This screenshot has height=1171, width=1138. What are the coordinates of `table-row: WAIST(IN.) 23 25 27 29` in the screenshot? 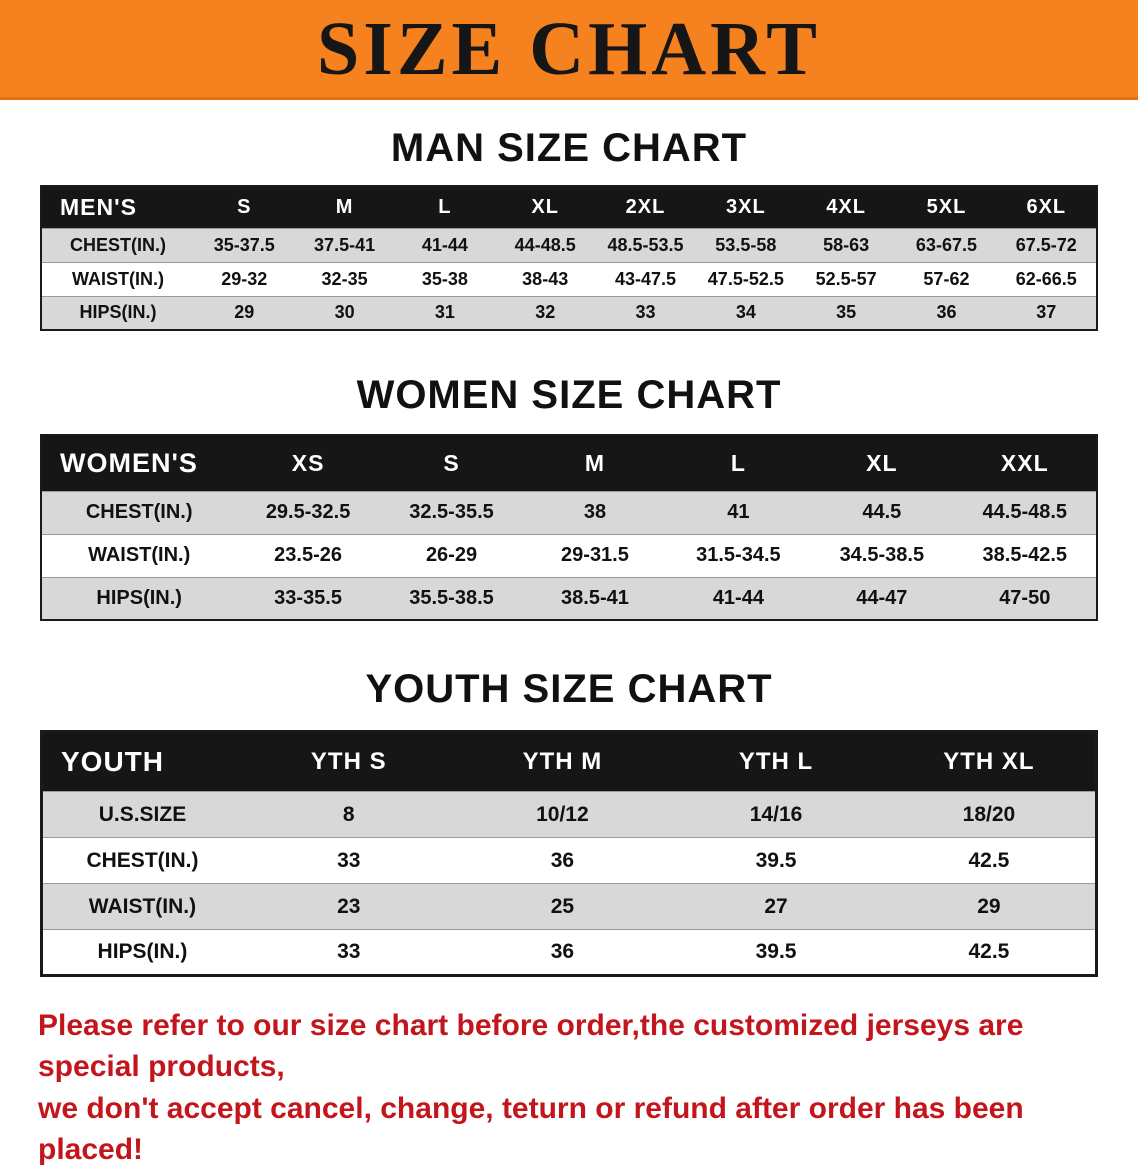 It's located at (569, 906).